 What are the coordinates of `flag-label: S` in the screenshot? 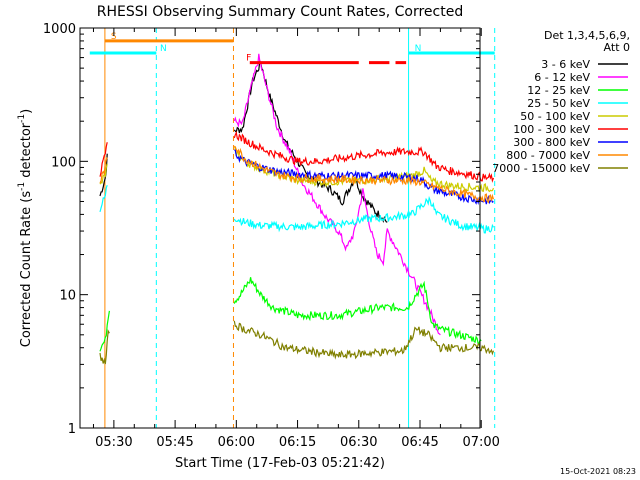 It's located at (114, 37).